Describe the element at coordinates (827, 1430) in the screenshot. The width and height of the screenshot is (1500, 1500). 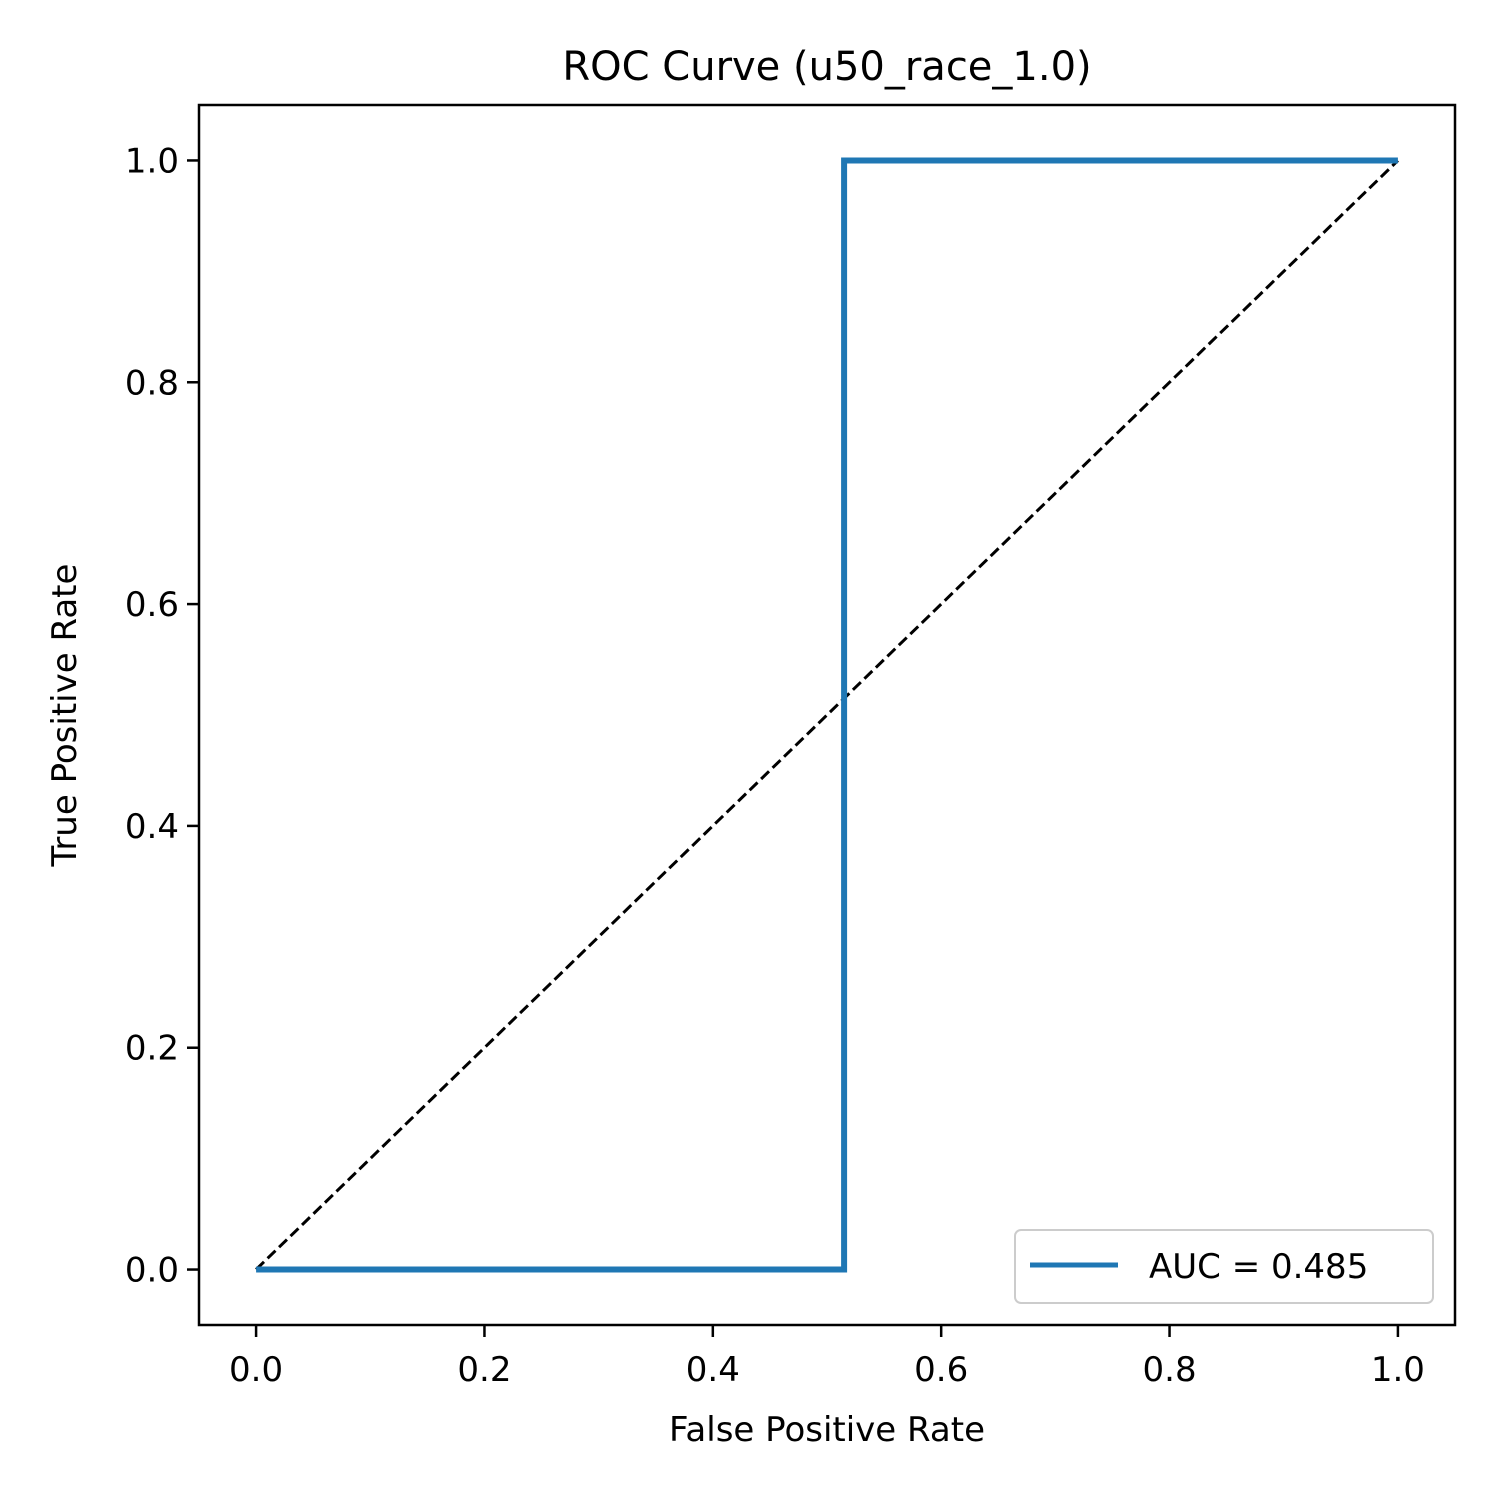
I see `x-axis-label: False Positive Rate` at that location.